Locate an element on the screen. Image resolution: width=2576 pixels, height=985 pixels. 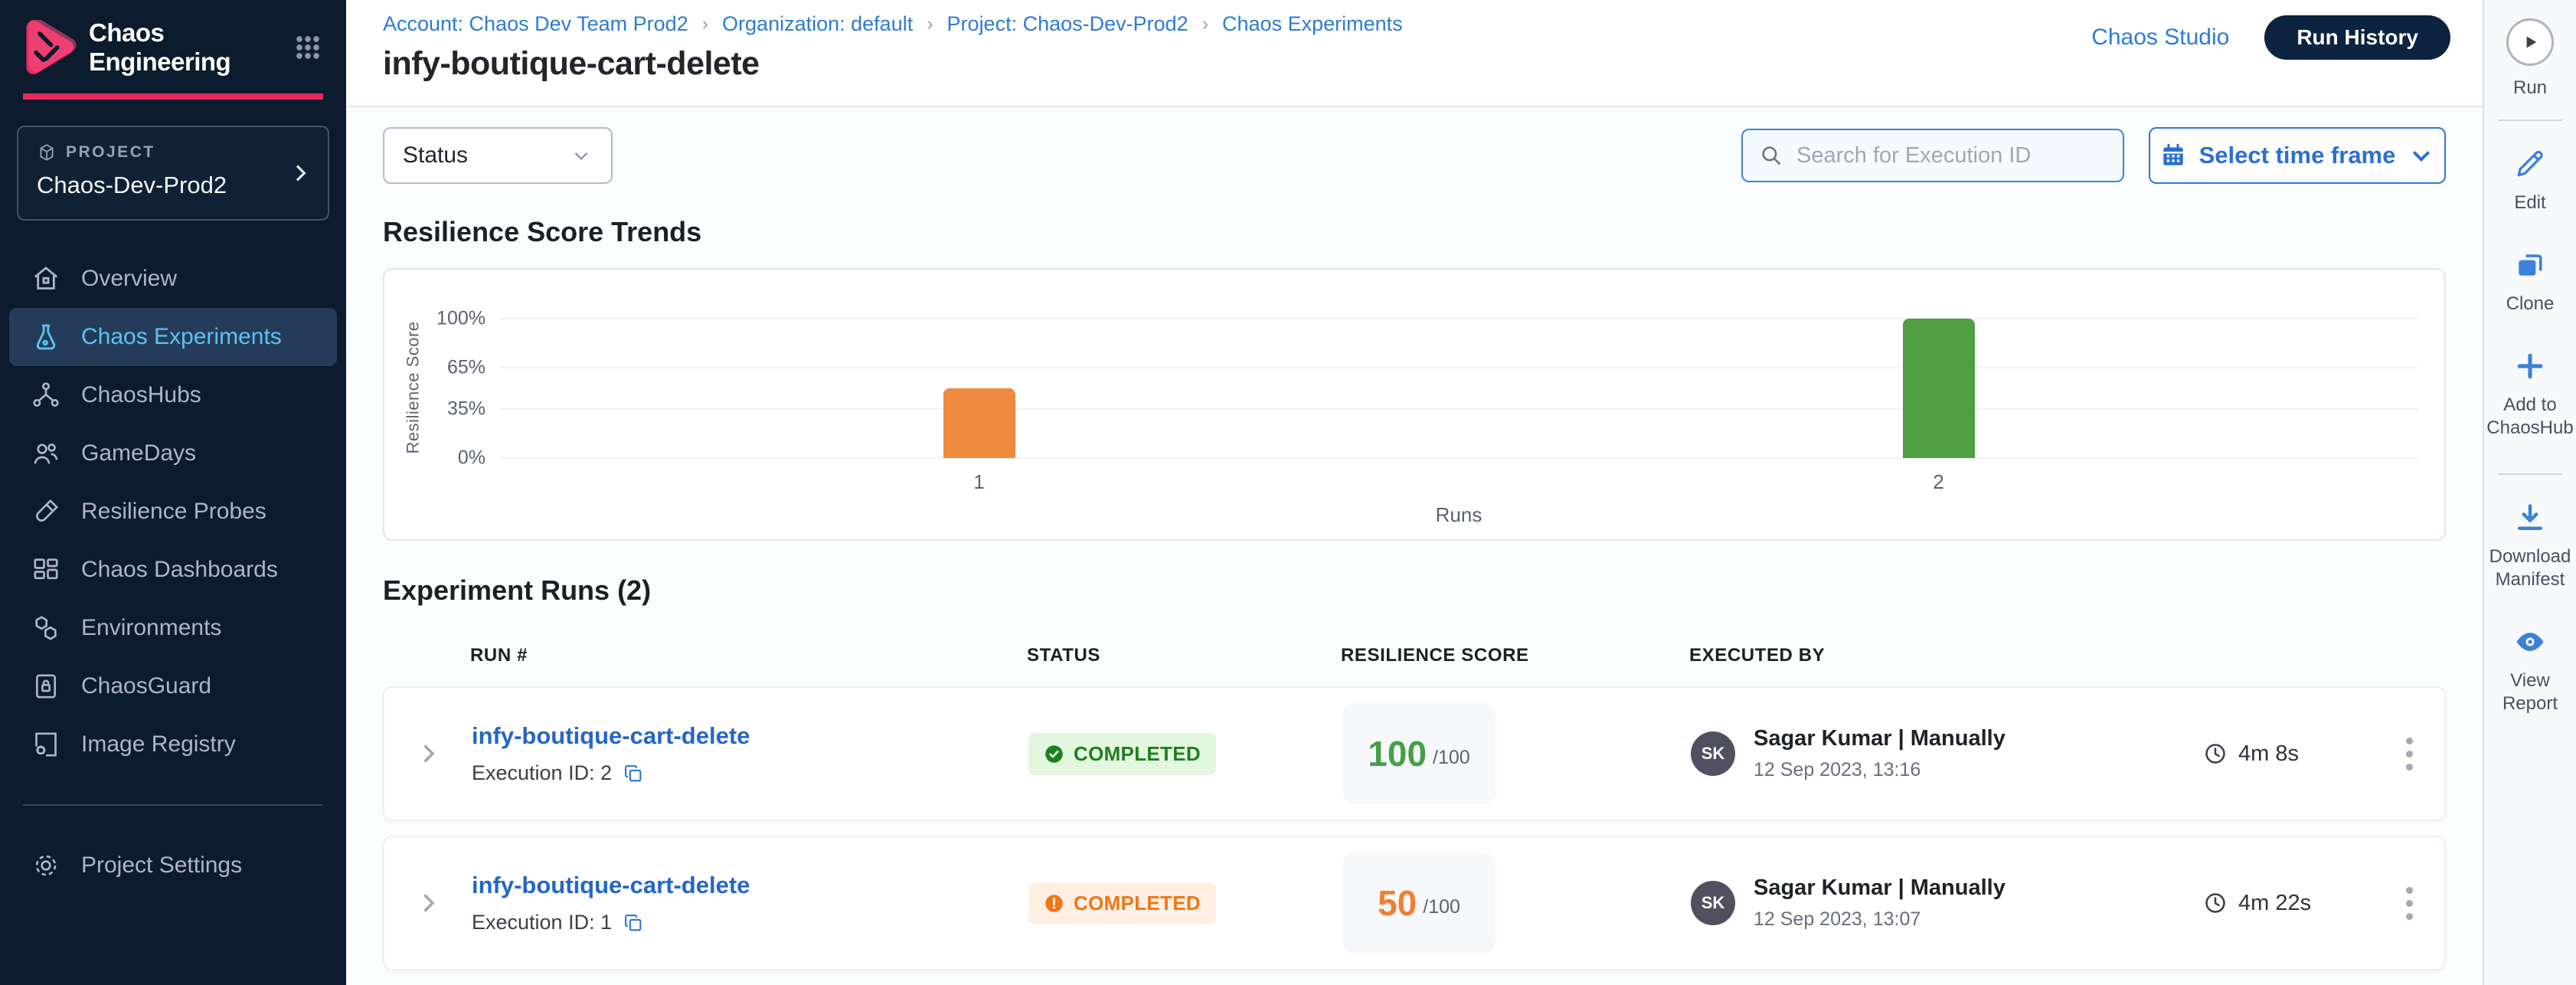
runs-section-title: Experiment Runs (2) is located at coordinates (517, 590).